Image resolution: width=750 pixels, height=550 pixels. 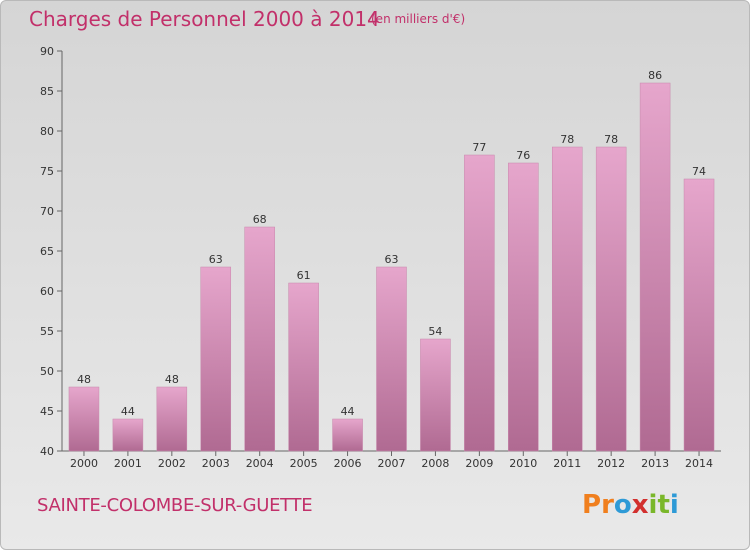 What do you see at coordinates (435, 463) in the screenshot?
I see `x-tick-label: 2008` at bounding box center [435, 463].